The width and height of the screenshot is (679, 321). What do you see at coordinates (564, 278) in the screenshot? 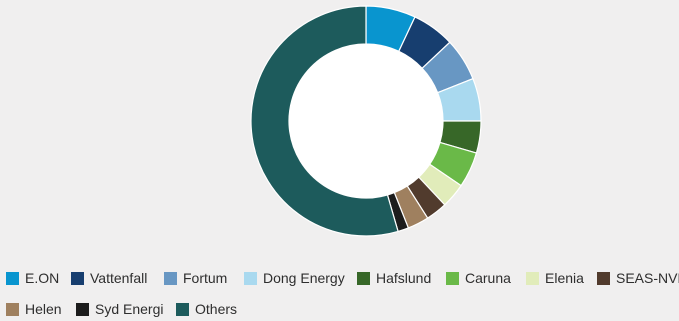
I see `legend-label: Elenia` at bounding box center [564, 278].